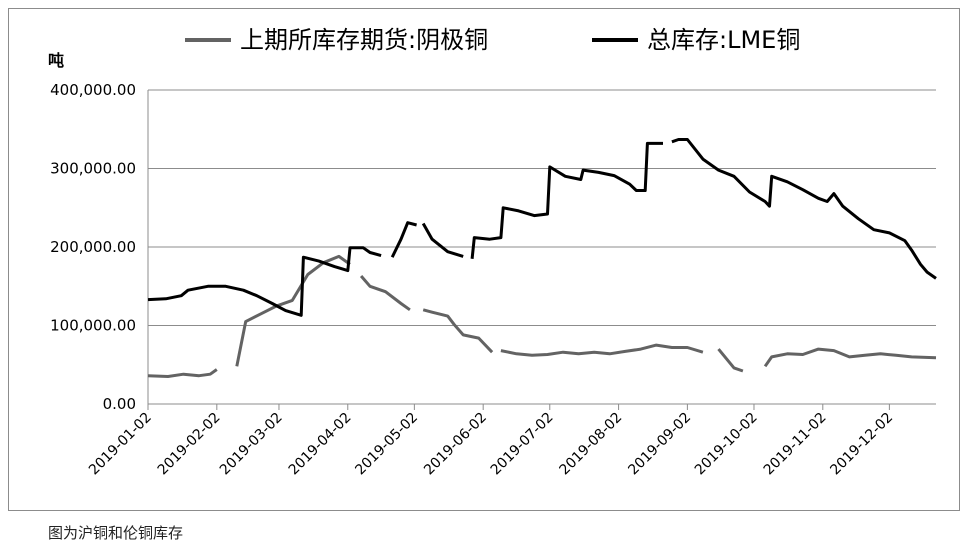  I want to click on y-tick-label: 200,000.00, so click(93, 247).